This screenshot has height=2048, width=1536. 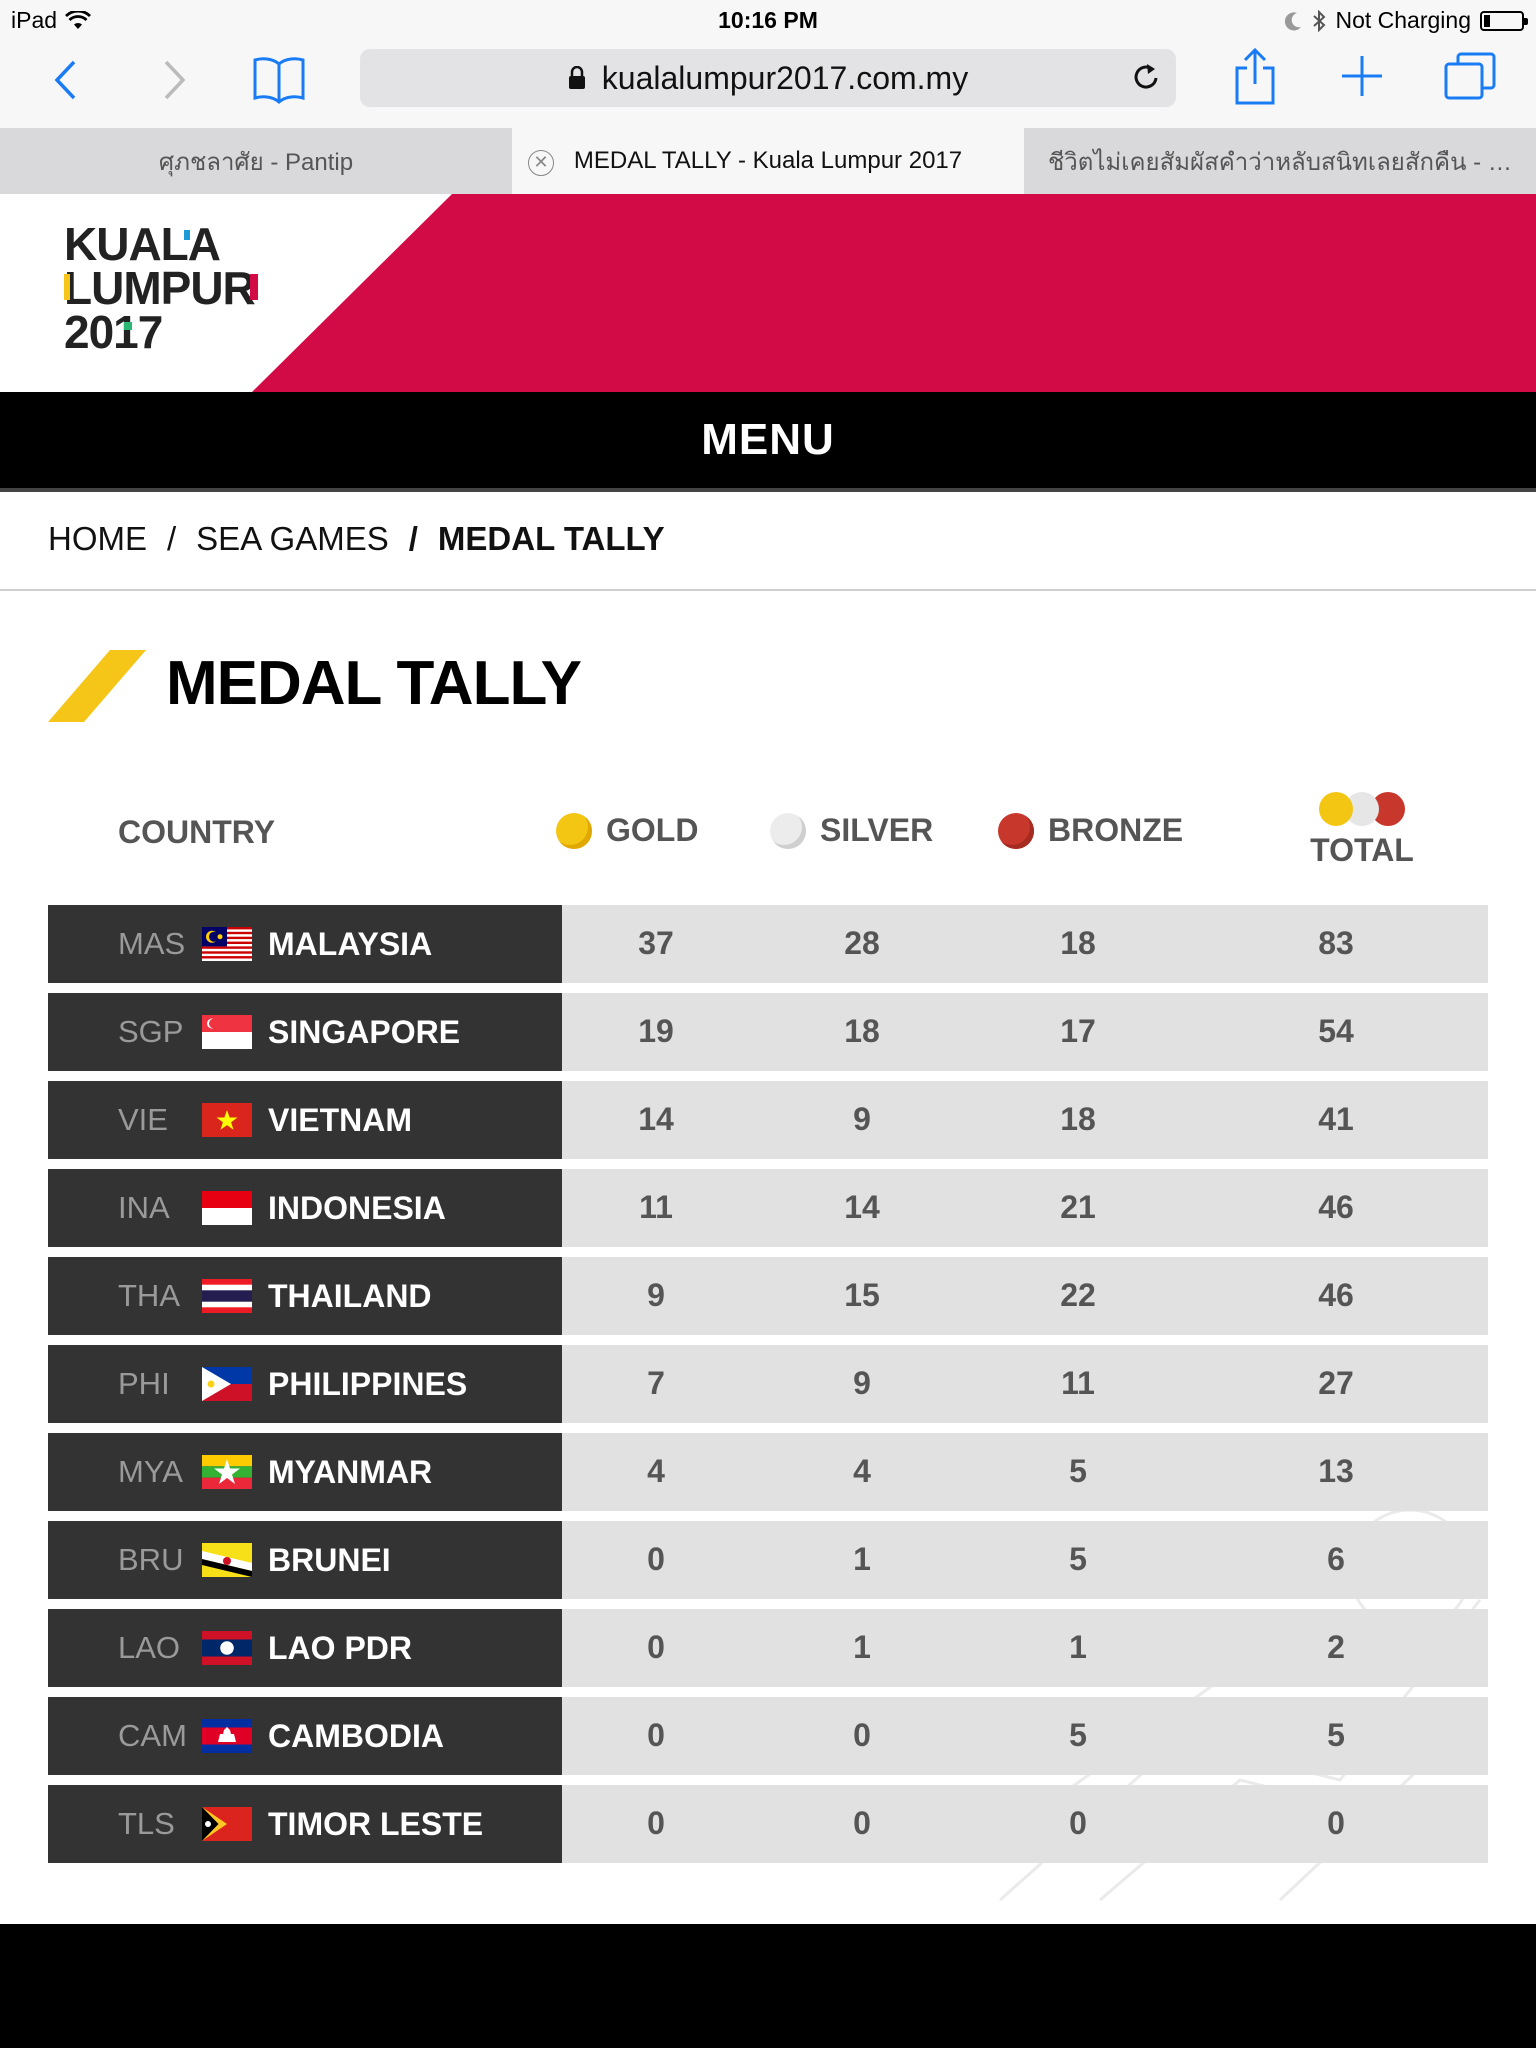 What do you see at coordinates (1470, 76) in the screenshot?
I see `tabs-overview-button` at bounding box center [1470, 76].